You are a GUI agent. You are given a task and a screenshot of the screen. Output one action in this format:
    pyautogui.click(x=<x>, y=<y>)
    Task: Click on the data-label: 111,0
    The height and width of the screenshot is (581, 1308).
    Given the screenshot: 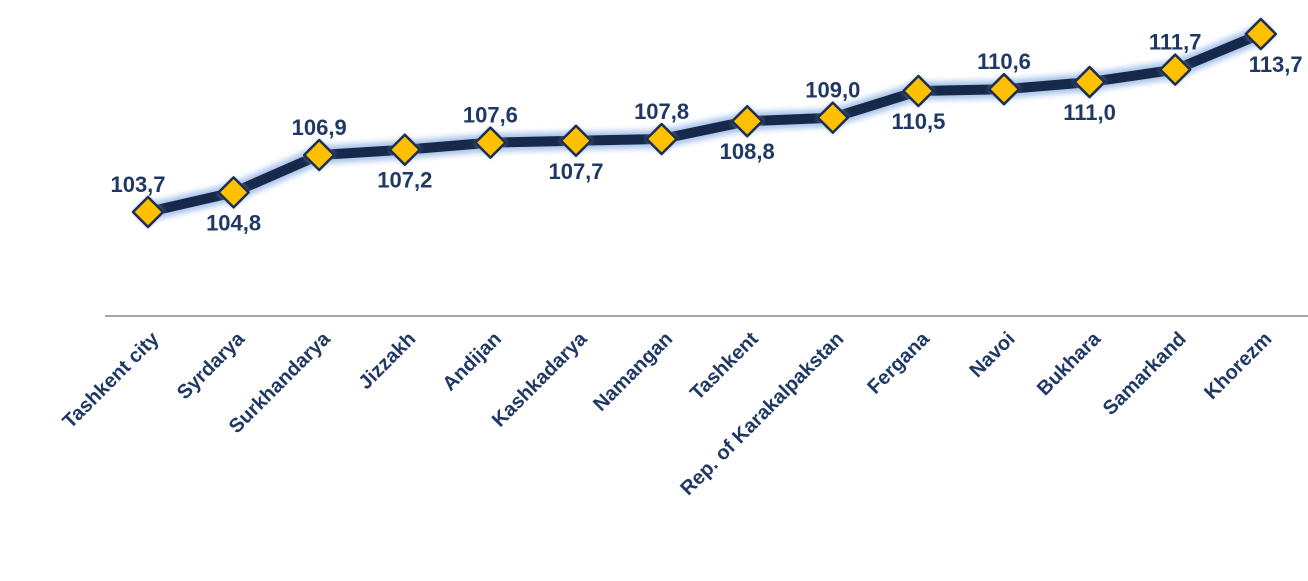 What is the action you would take?
    pyautogui.click(x=1089, y=112)
    